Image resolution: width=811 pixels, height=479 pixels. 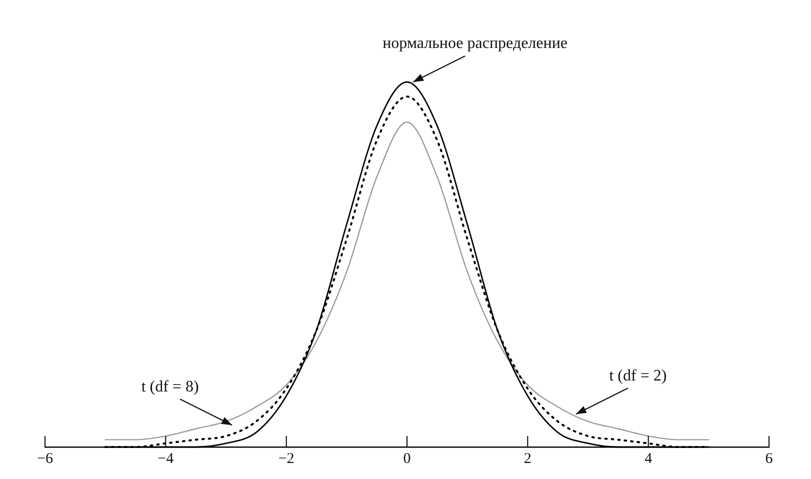 I want to click on annotation: t (df = 8), so click(x=170, y=387).